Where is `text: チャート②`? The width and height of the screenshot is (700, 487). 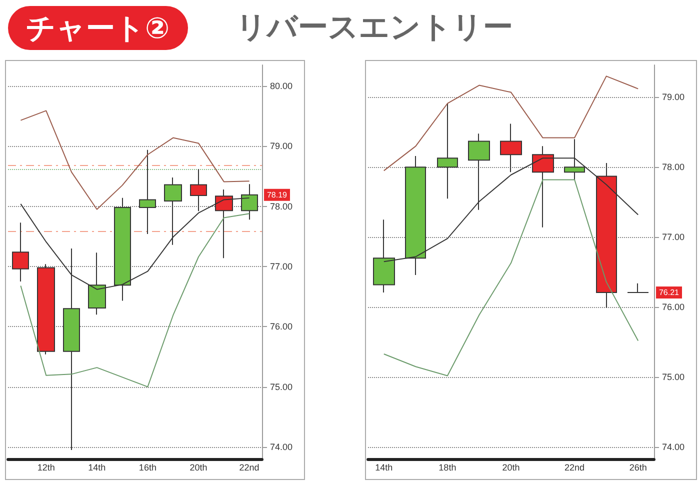 text: チャート② is located at coordinates (98, 28).